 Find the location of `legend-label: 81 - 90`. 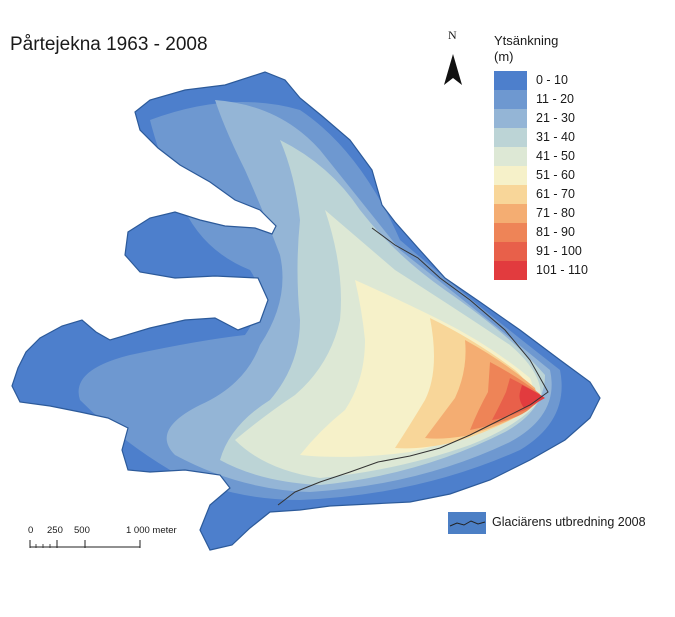

legend-label: 81 - 90 is located at coordinates (555, 232).